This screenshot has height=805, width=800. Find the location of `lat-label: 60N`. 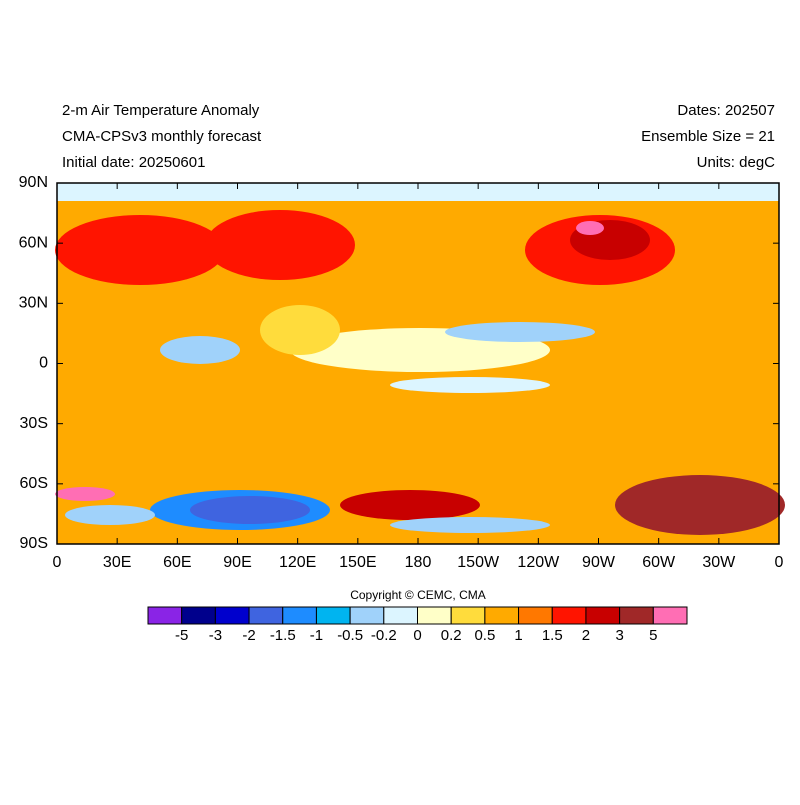

lat-label: 60N is located at coordinates (33, 242).